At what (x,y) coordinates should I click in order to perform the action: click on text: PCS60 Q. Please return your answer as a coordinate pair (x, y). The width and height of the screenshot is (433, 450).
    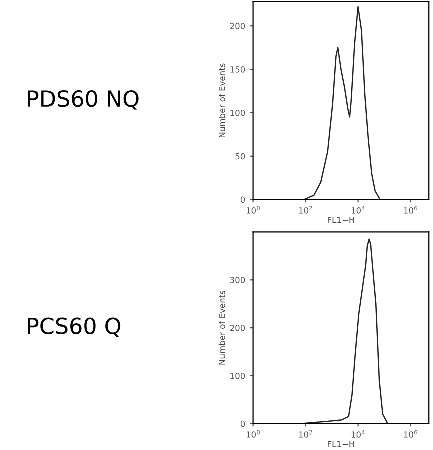
    Looking at the image, I should click on (74, 328).